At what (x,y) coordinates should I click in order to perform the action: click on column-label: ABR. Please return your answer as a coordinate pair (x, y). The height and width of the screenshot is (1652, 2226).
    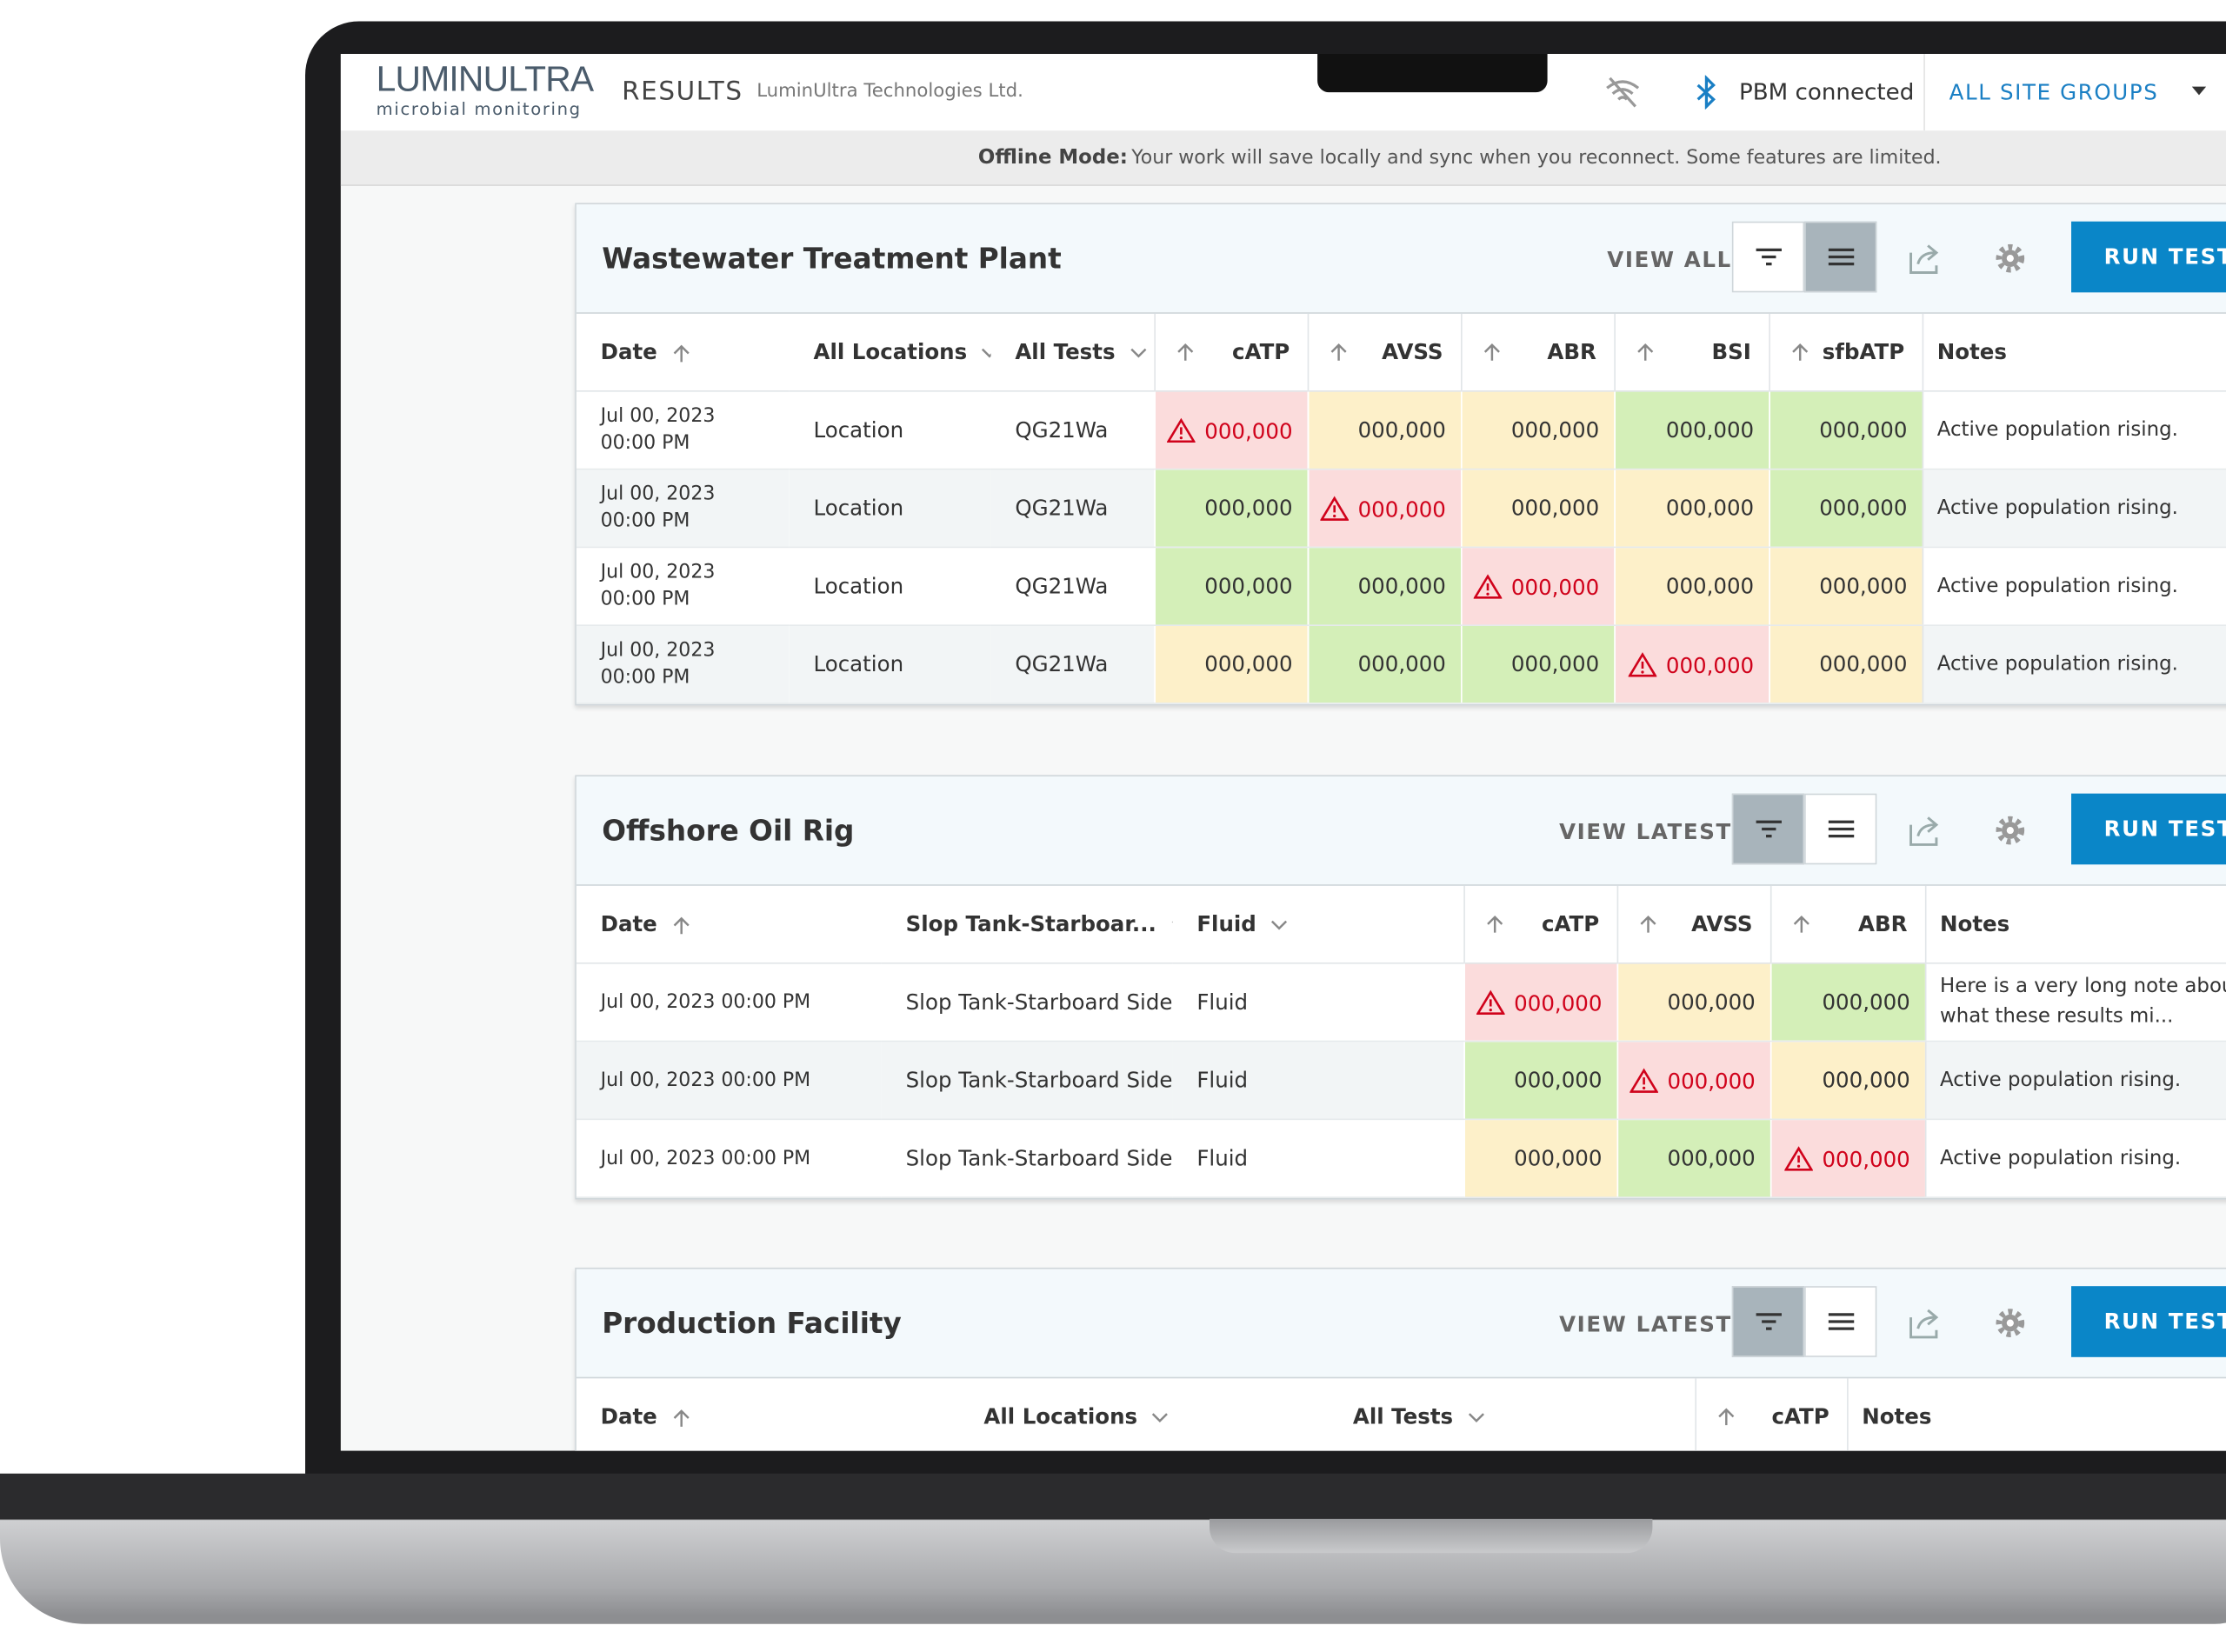
    Looking at the image, I should click on (1571, 352).